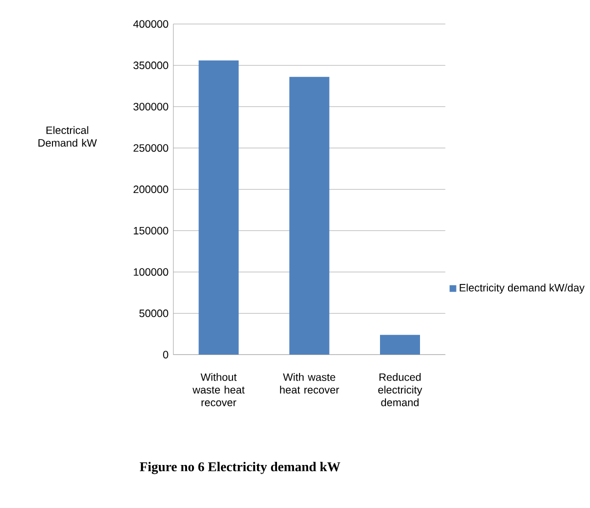 This screenshot has height=508, width=590. What do you see at coordinates (400, 389) in the screenshot?
I see `x-tick-label: Reduced electricity demand` at bounding box center [400, 389].